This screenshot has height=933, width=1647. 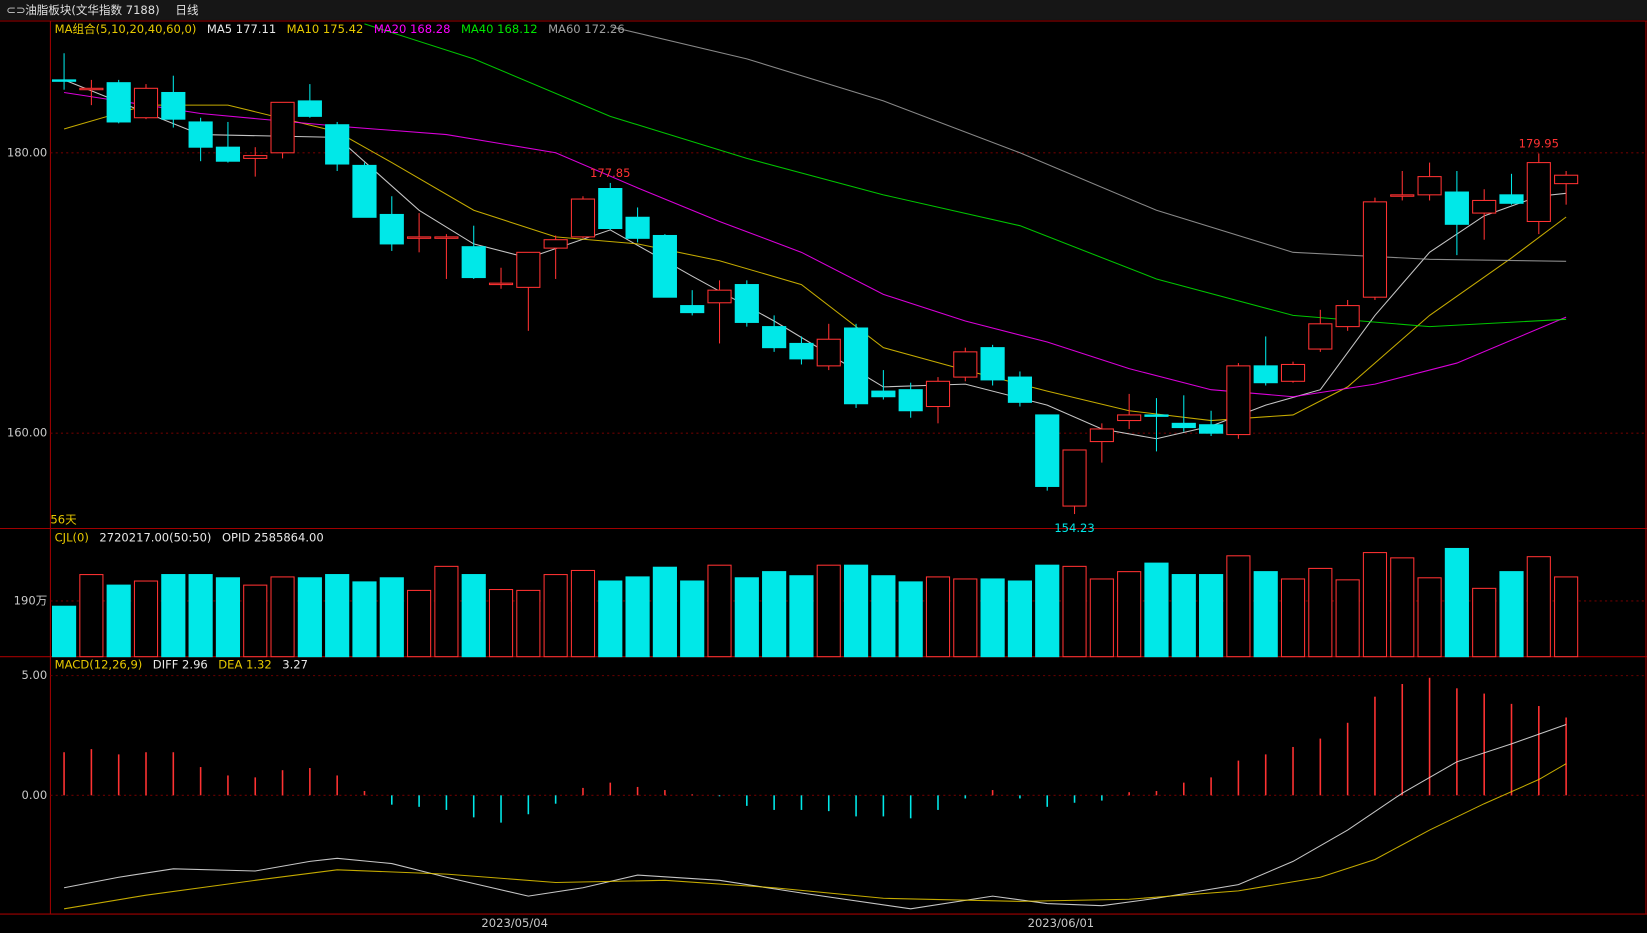 I want to click on instrument-title: 油脂板块(文华指数 7188), so click(x=92, y=10).